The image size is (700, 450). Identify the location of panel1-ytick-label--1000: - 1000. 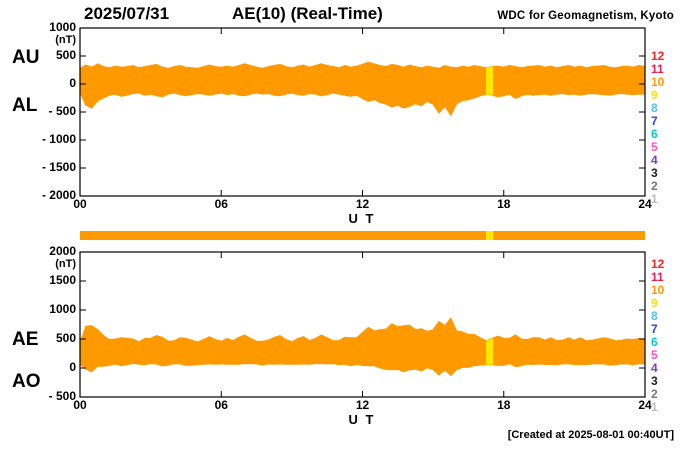
(58, 139).